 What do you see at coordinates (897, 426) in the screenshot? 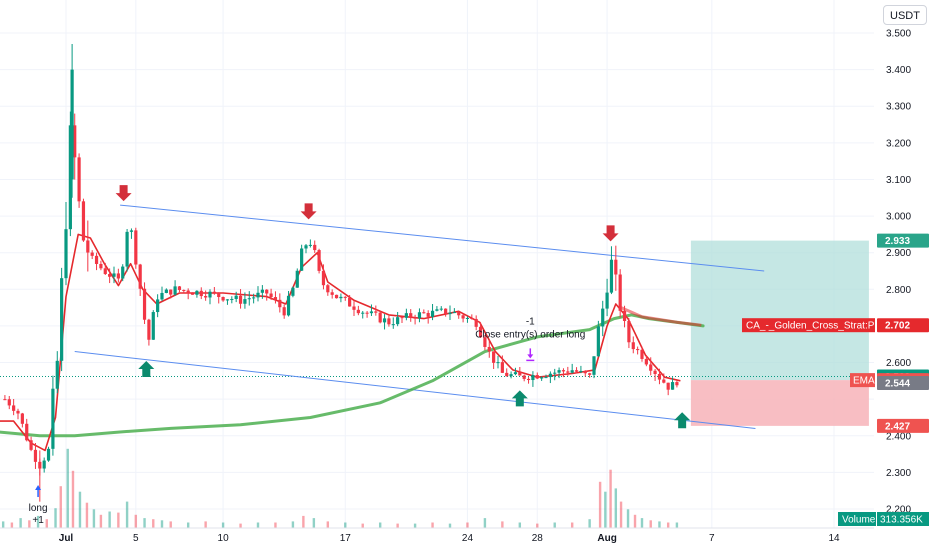
I see `price-tag-label: 2.427` at bounding box center [897, 426].